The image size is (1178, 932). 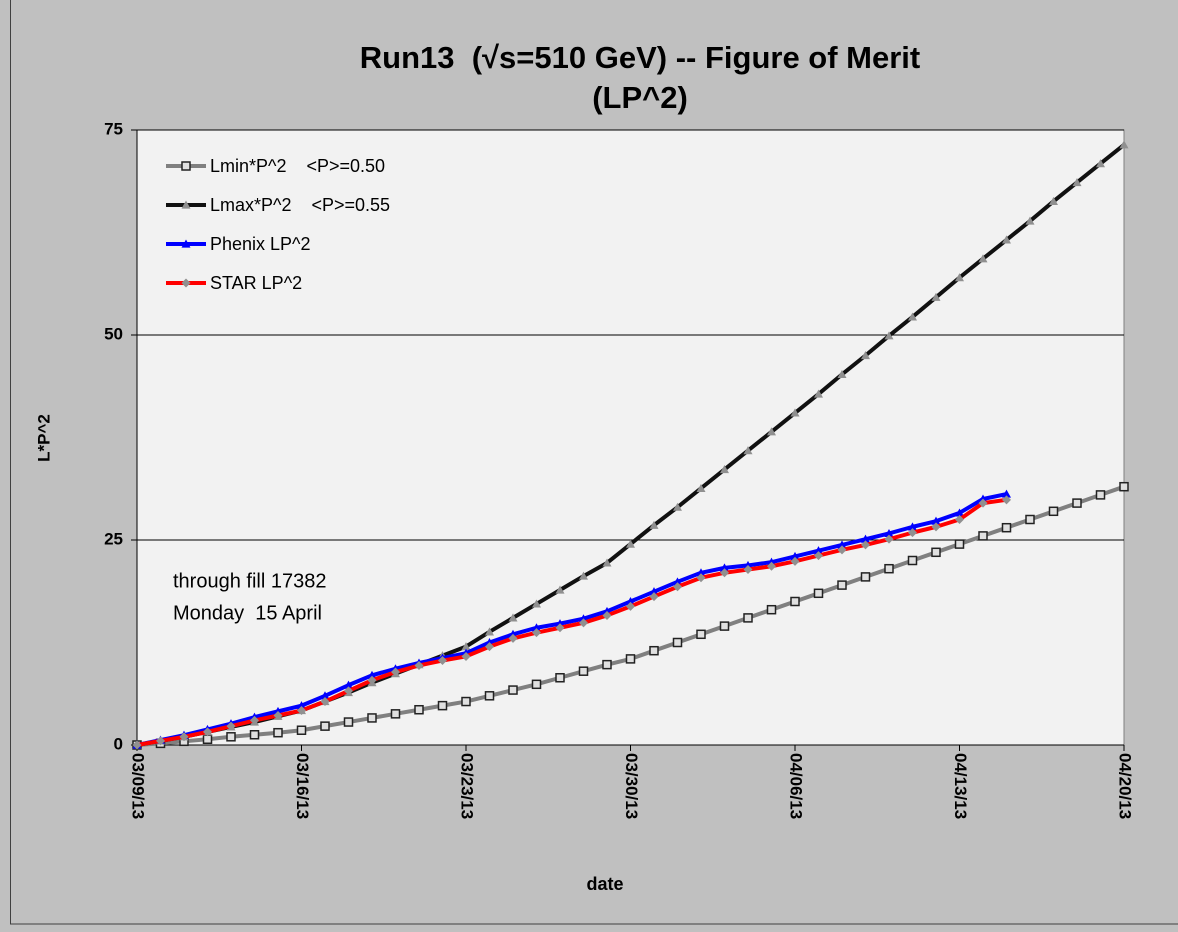 I want to click on y-axis-label: L*P^2, so click(x=43, y=438).